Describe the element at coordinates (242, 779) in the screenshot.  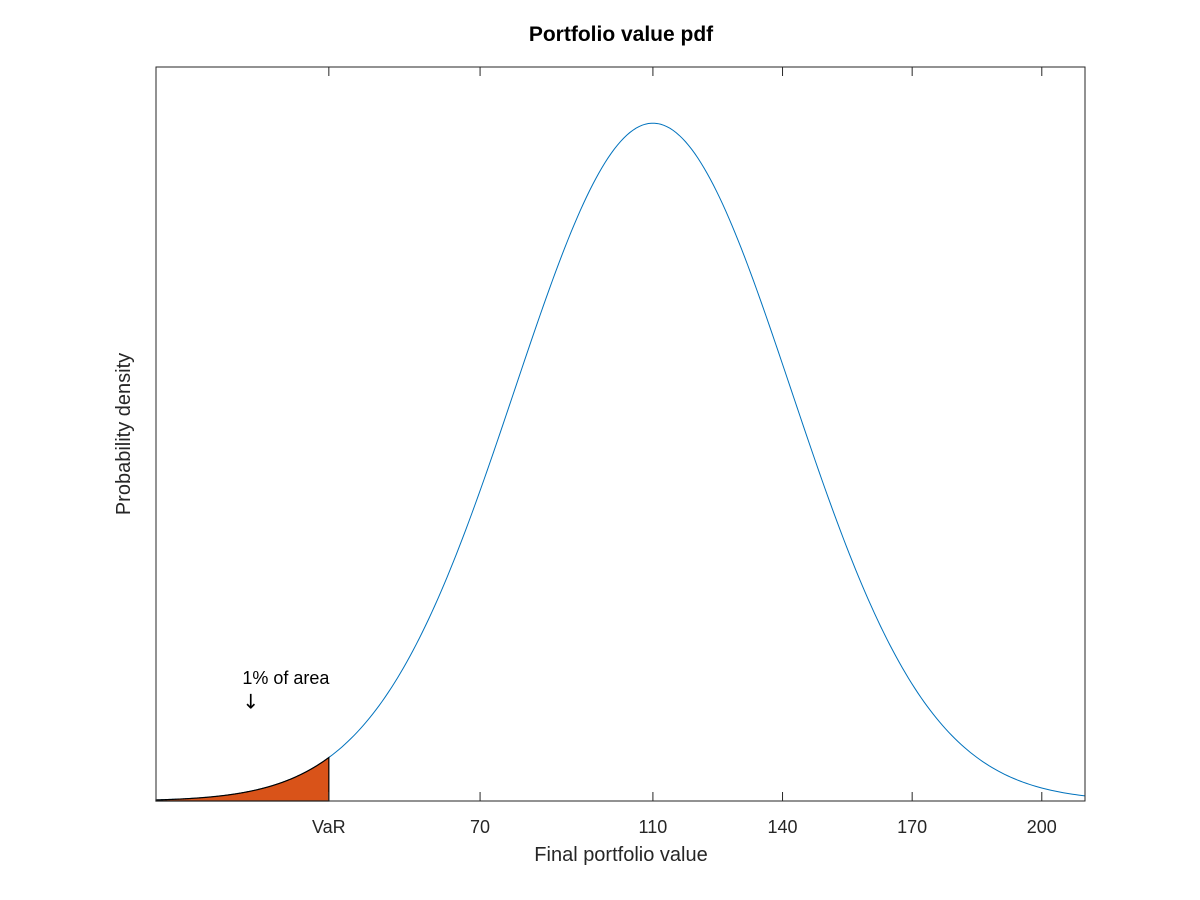
I see `tail-area-fill` at that location.